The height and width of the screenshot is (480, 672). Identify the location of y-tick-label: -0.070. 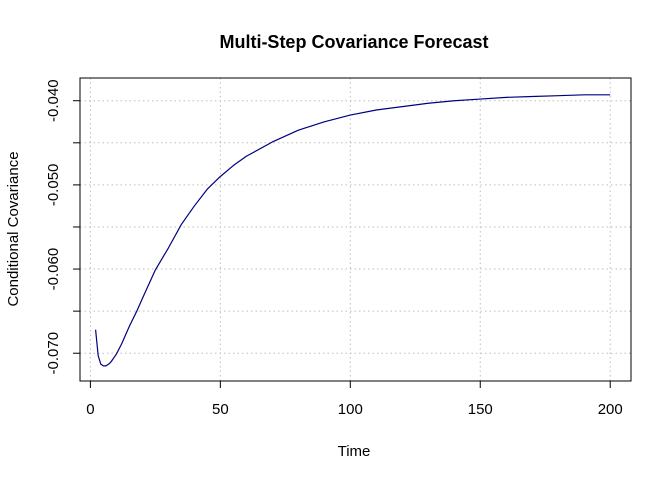
(53, 353).